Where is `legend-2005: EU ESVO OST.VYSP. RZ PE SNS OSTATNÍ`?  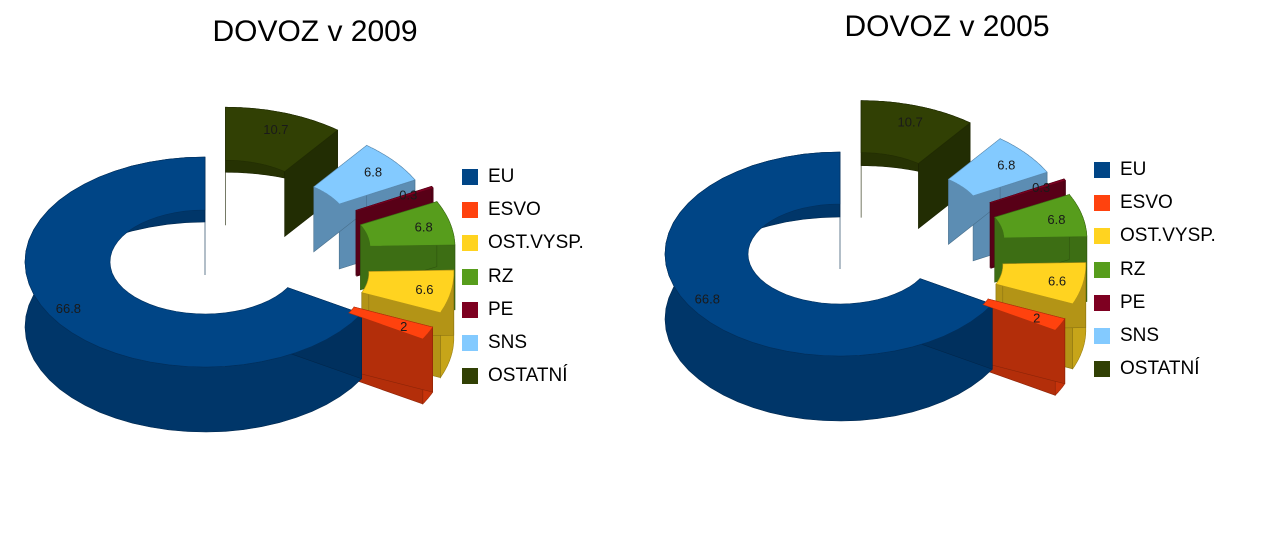
legend-2005: EU ESVO OST.VYSP. RZ PE SNS OSTATNÍ is located at coordinates (1155, 269).